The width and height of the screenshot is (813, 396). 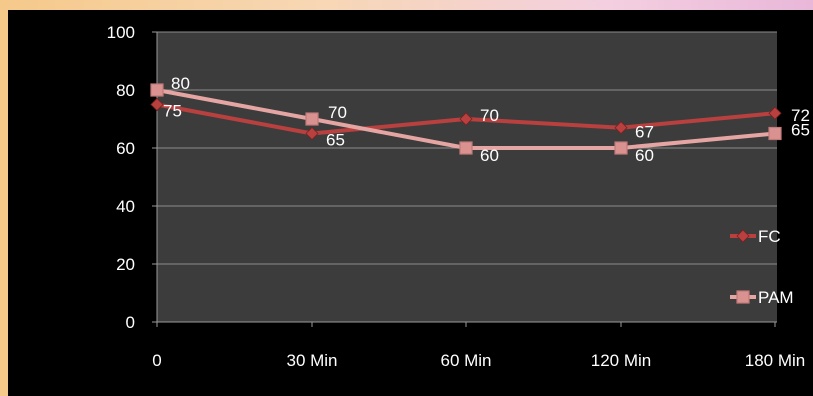 What do you see at coordinates (121, 32) in the screenshot?
I see `y-tick-label: 100` at bounding box center [121, 32].